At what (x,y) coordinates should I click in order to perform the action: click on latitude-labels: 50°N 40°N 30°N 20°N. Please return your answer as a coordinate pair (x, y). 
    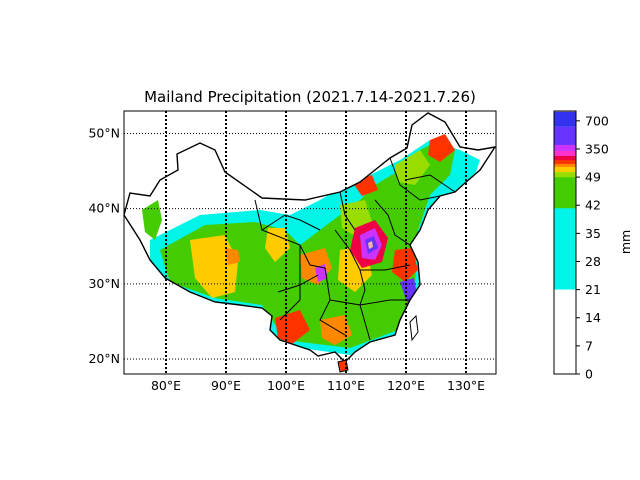
    Looking at the image, I should click on (104, 246).